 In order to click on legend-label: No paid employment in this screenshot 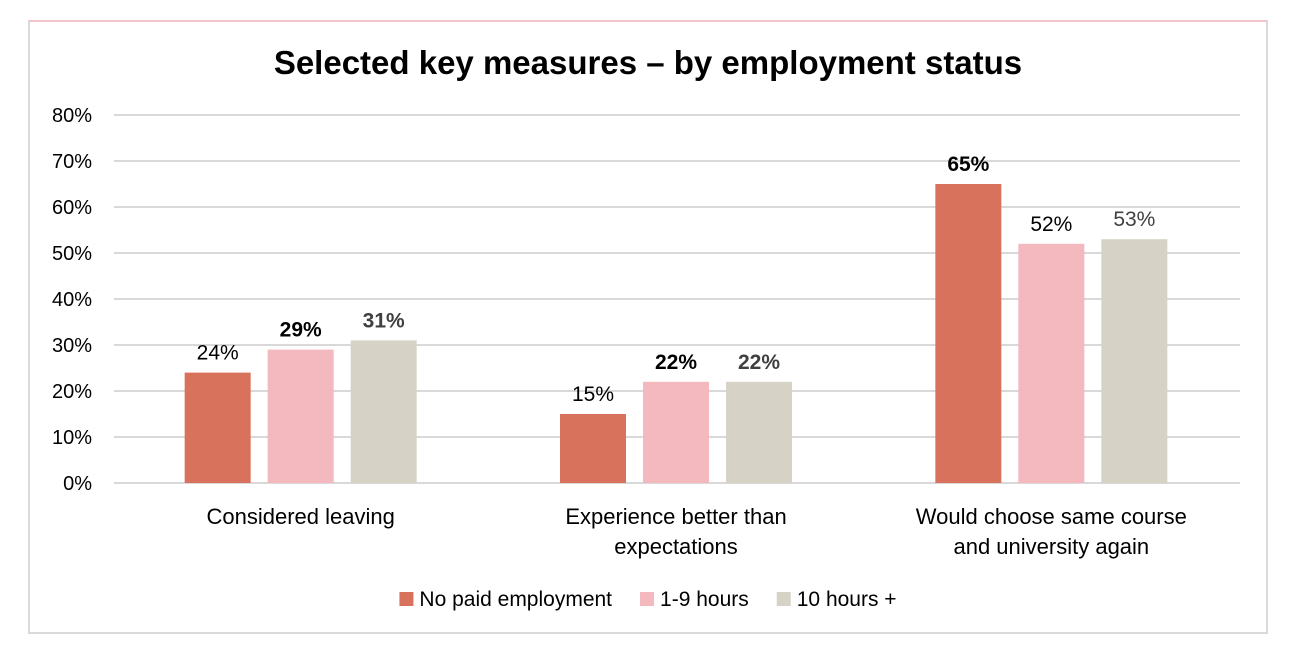, I will do `click(515, 599)`.